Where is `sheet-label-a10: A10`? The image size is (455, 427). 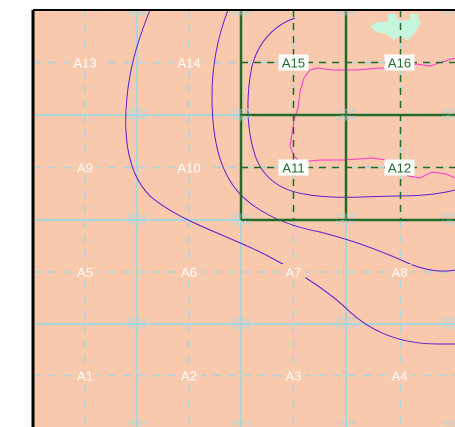 sheet-label-a10: A10 is located at coordinates (189, 167).